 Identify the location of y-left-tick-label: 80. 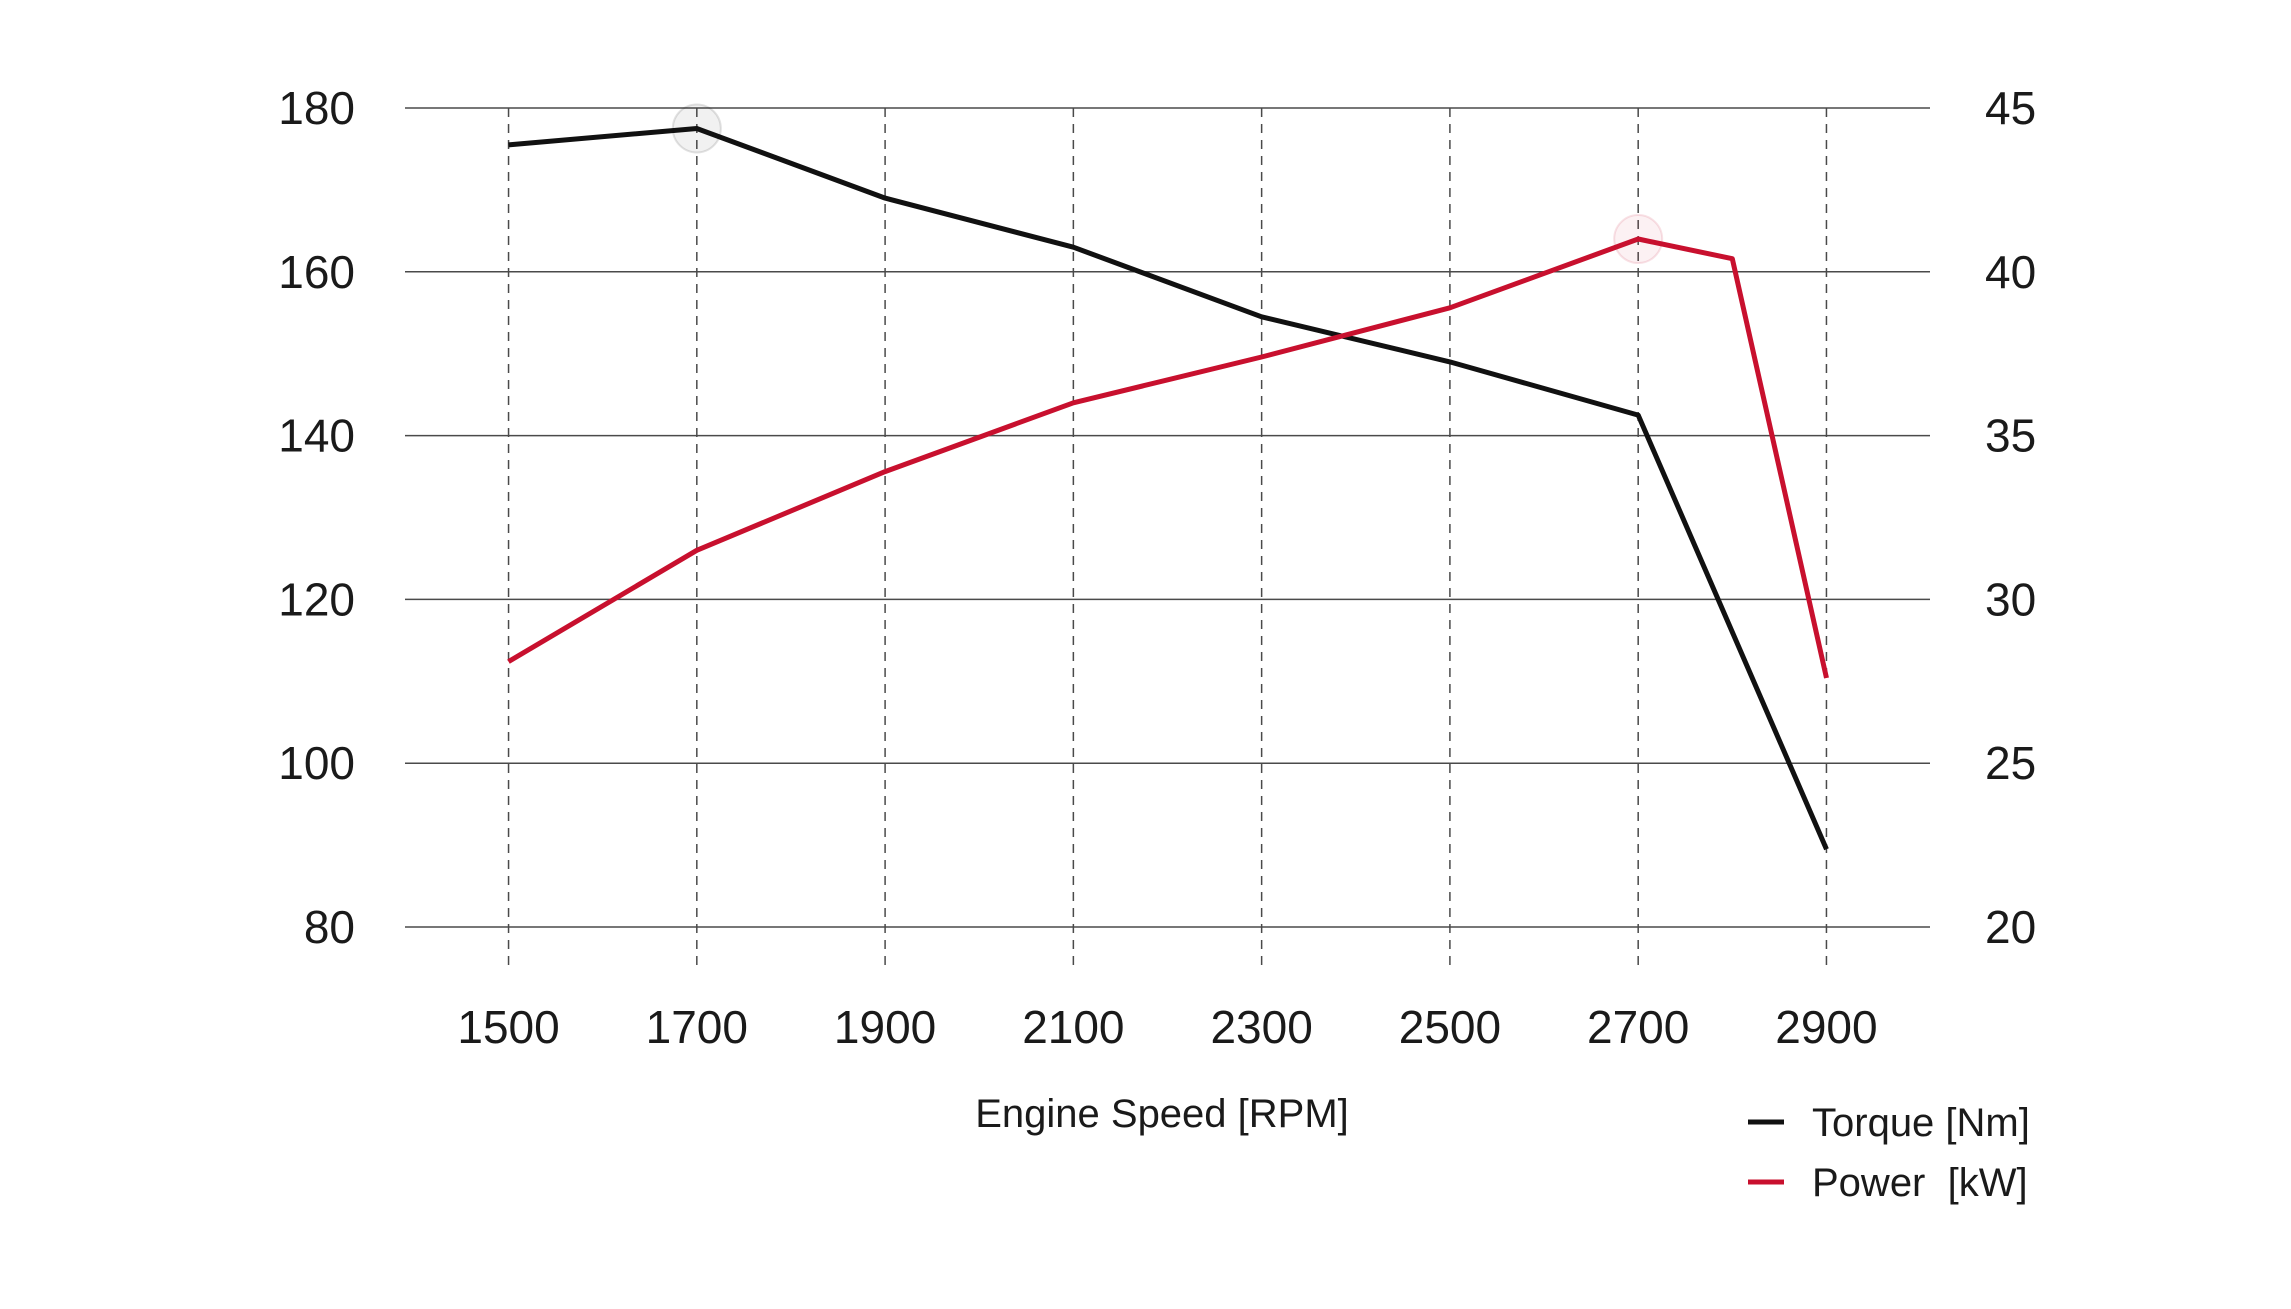
(329, 927).